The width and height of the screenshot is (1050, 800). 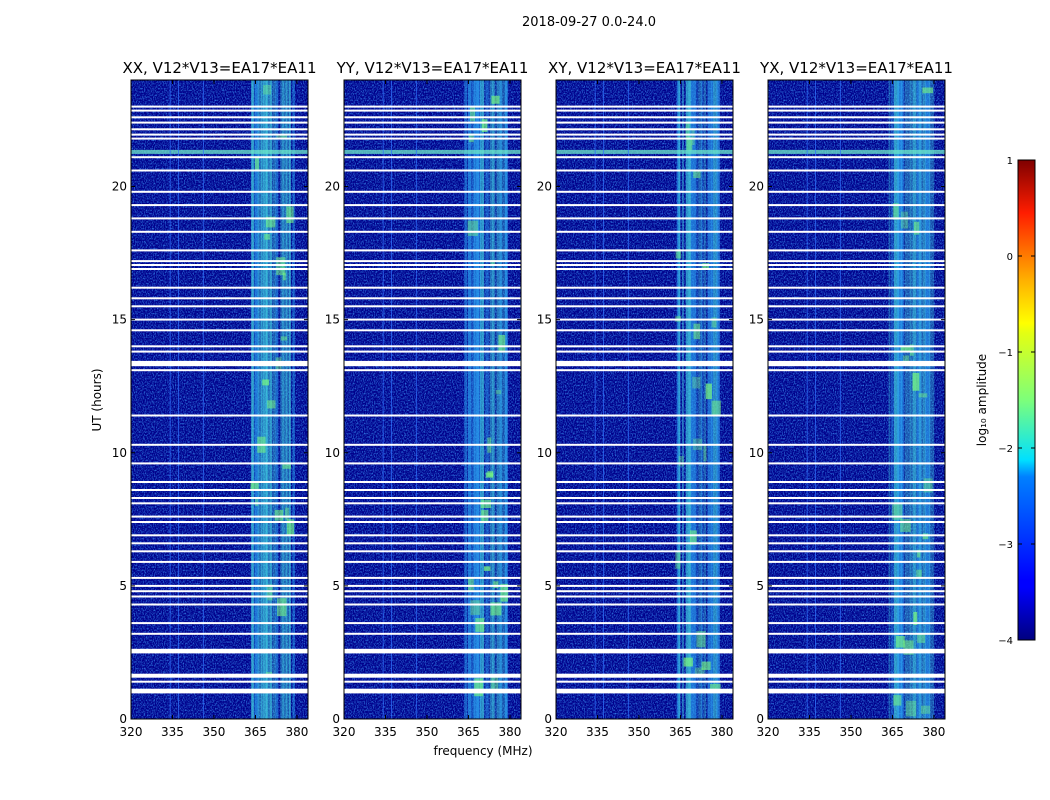 I want to click on y-tick-label: 20, so click(x=119, y=187).